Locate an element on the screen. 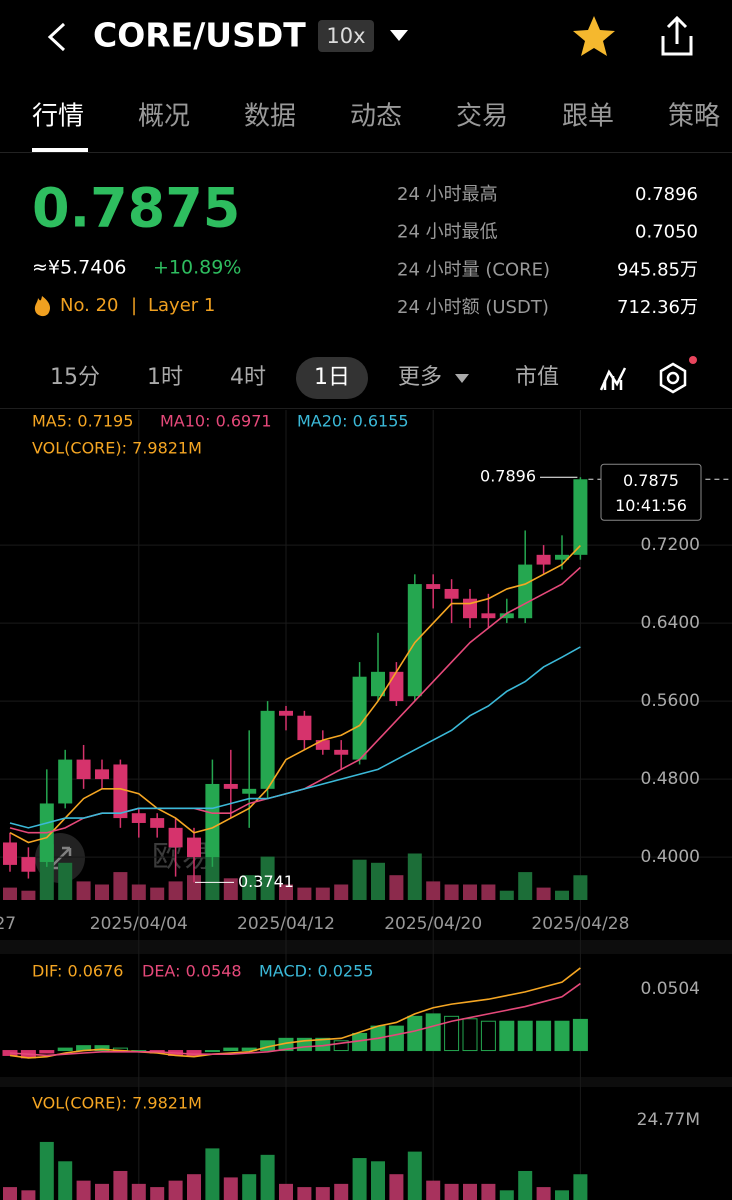 The height and width of the screenshot is (1200, 732). tab: 交易 is located at coordinates (482, 117).